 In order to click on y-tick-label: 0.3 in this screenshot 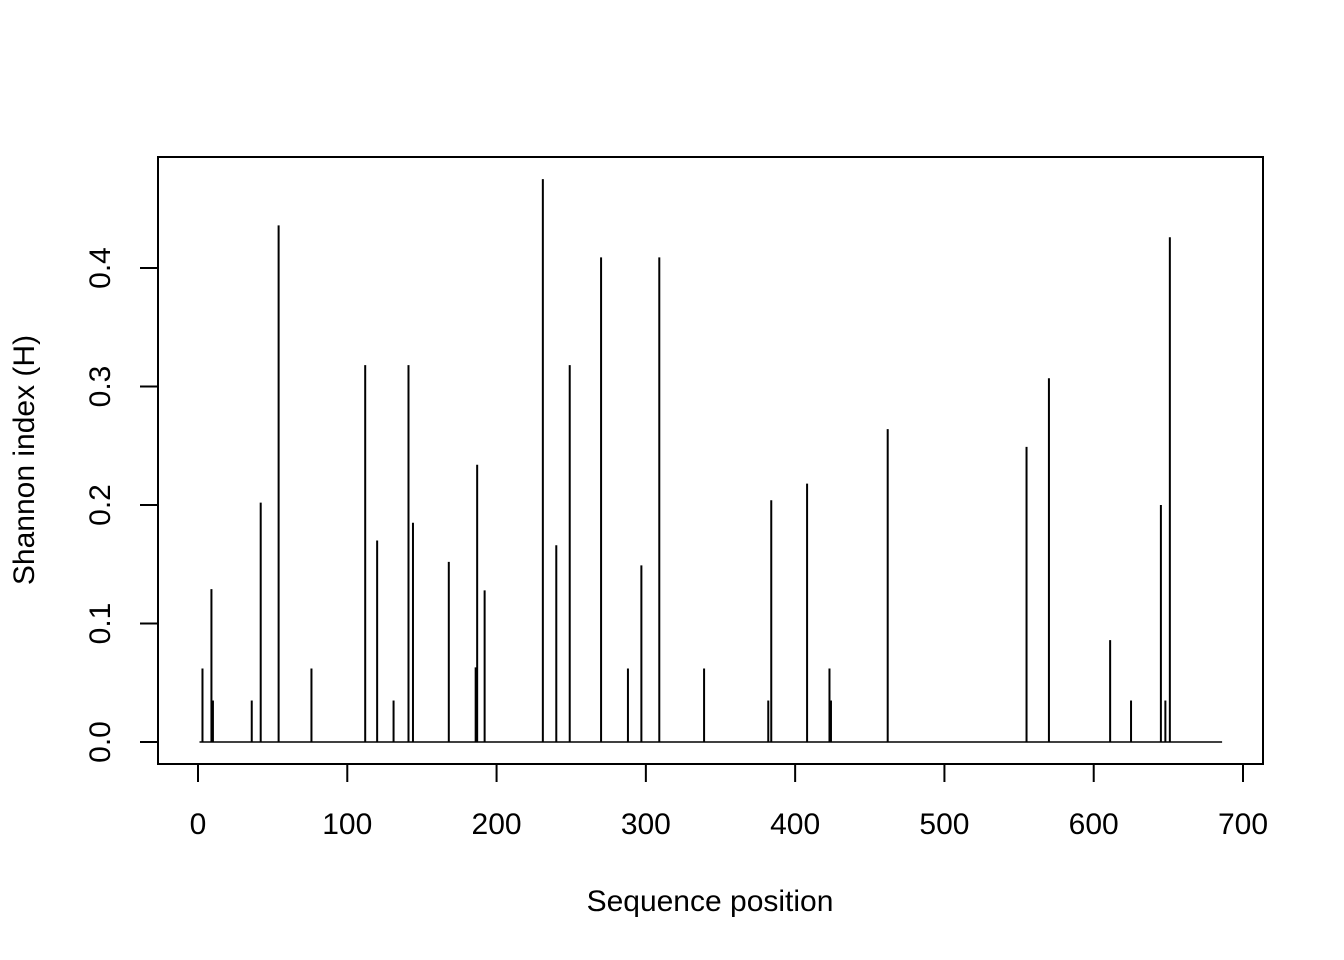, I will do `click(100, 387)`.